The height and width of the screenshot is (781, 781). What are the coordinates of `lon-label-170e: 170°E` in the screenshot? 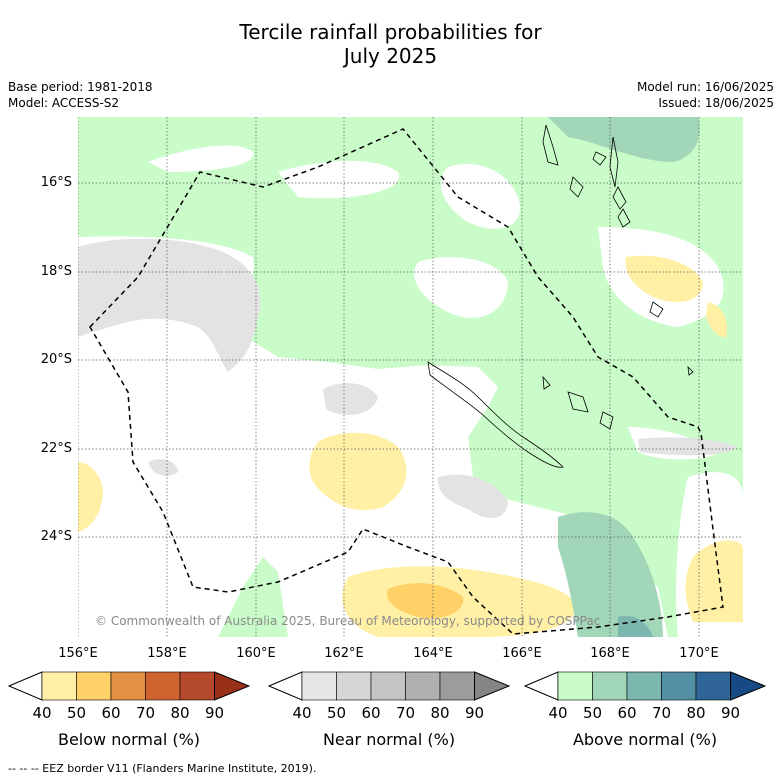 It's located at (699, 653).